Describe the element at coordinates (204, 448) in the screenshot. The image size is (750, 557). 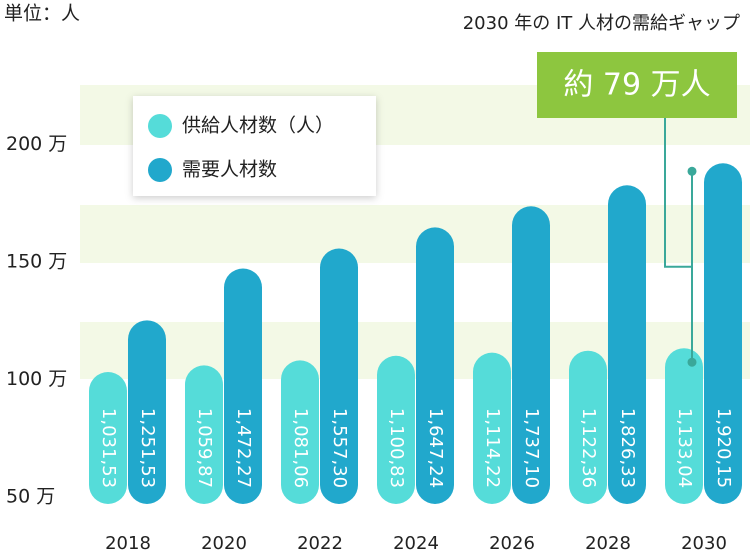
I see `value-label: 1,059,87` at that location.